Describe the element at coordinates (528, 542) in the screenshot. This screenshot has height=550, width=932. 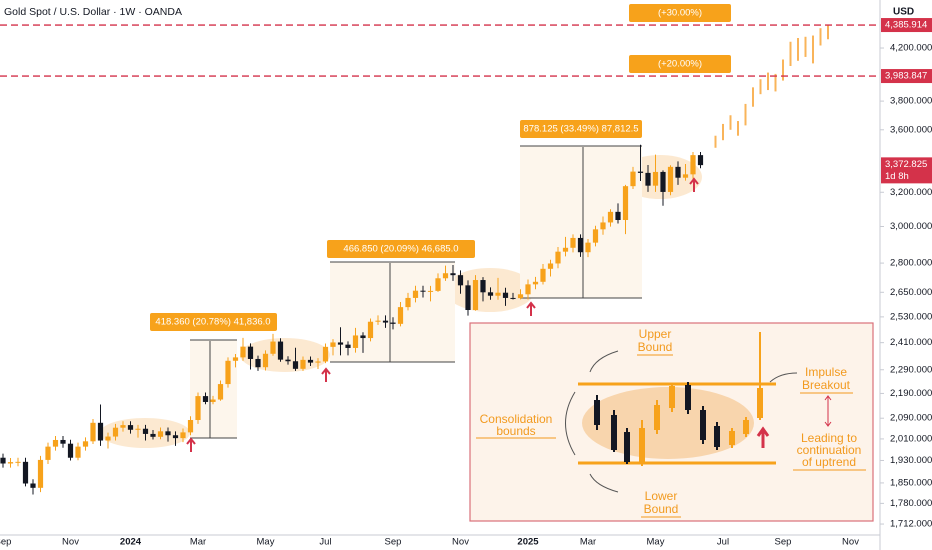
I see `x-tick-label: 2025` at that location.